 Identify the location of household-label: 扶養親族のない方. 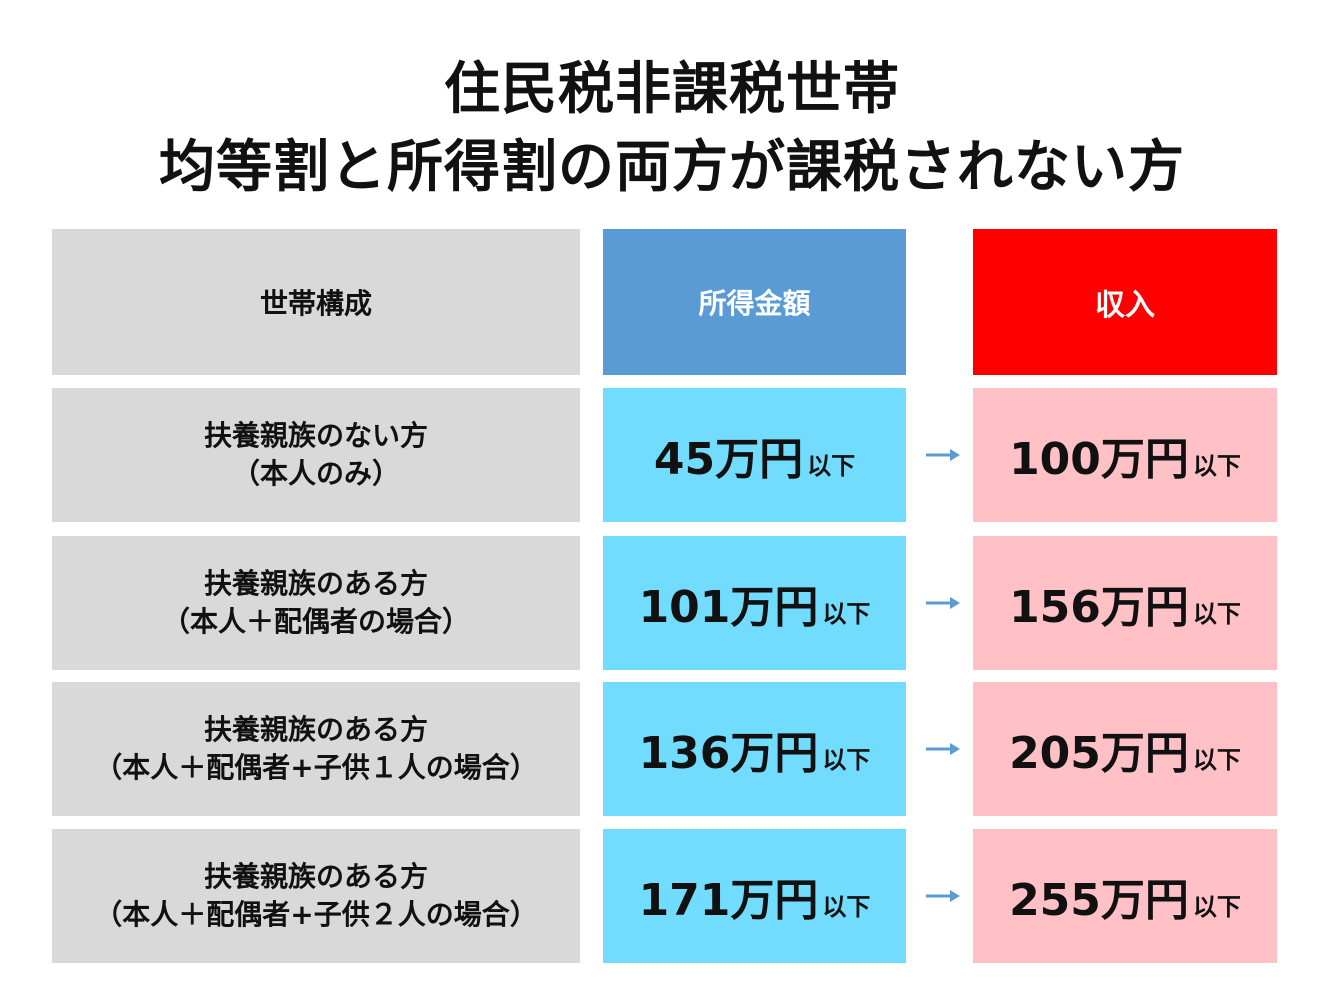
(315, 435).